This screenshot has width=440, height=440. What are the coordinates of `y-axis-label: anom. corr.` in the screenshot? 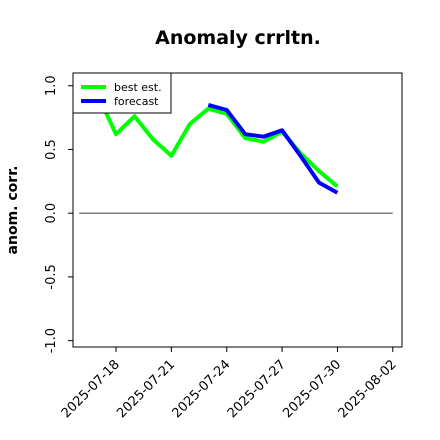 It's located at (13, 210).